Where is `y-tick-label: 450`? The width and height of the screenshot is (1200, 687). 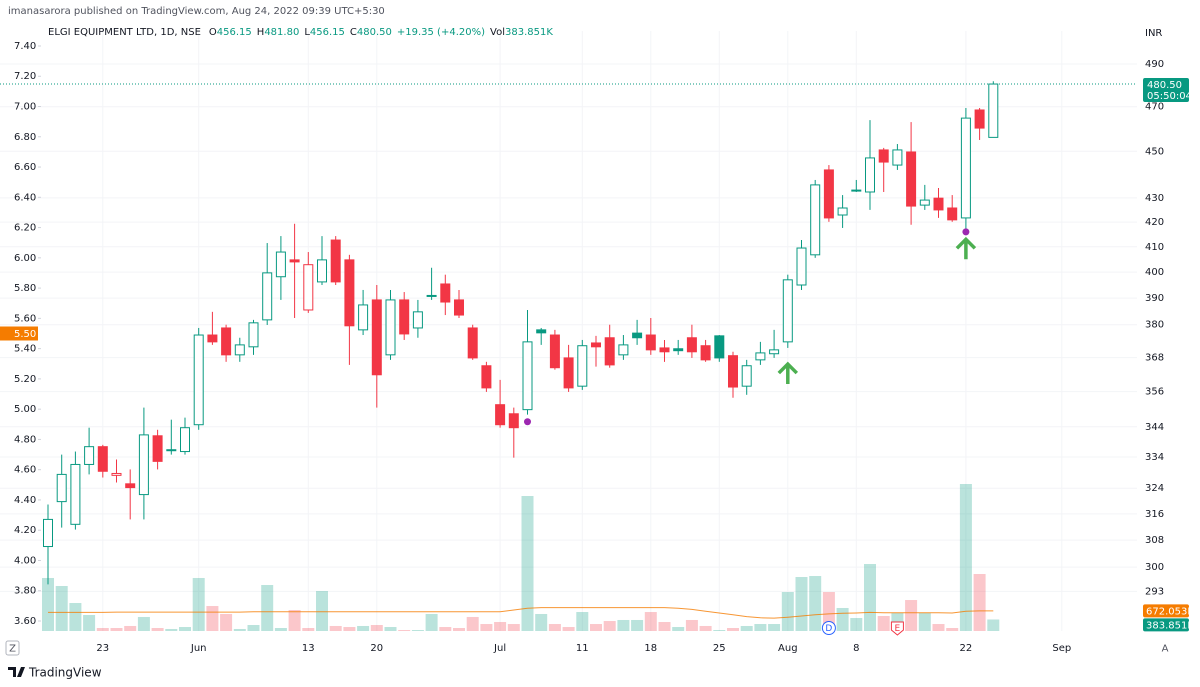
y-tick-label: 450 is located at coordinates (1154, 151).